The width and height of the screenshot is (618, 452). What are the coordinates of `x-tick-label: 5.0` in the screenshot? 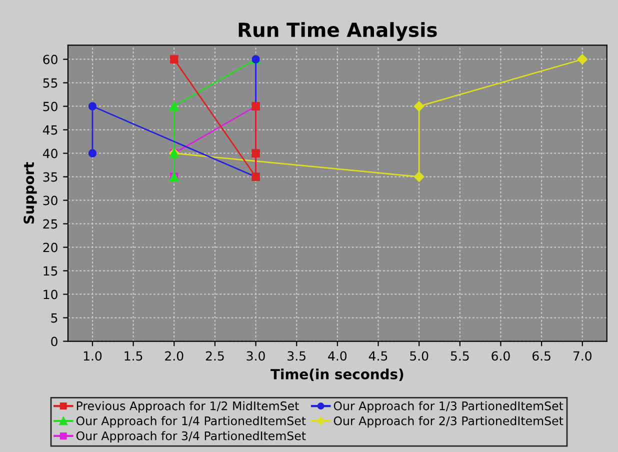 It's located at (419, 356).